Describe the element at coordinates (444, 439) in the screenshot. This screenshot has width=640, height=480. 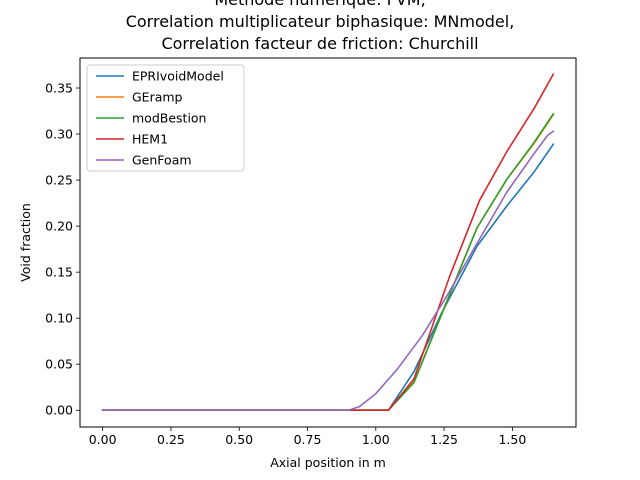
I see `x-tick-label: 1.25` at that location.